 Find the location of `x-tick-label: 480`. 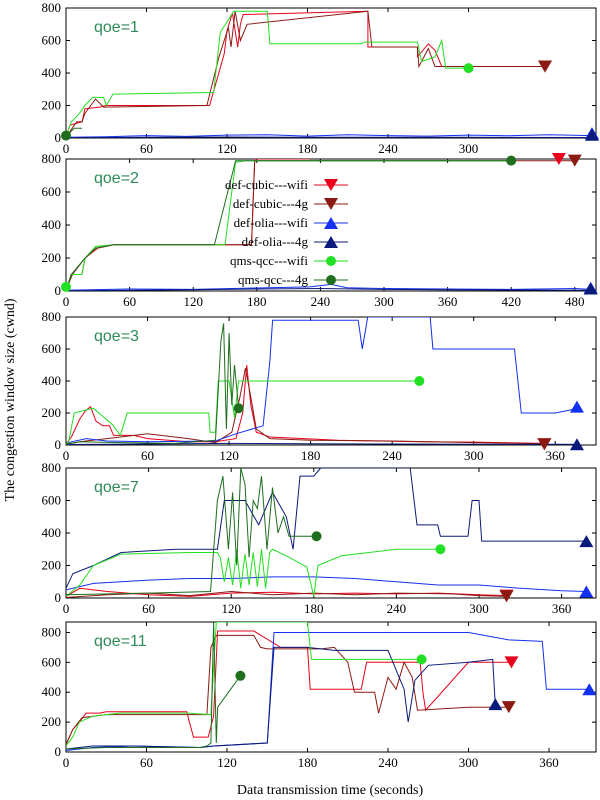

x-tick-label: 480 is located at coordinates (575, 301).